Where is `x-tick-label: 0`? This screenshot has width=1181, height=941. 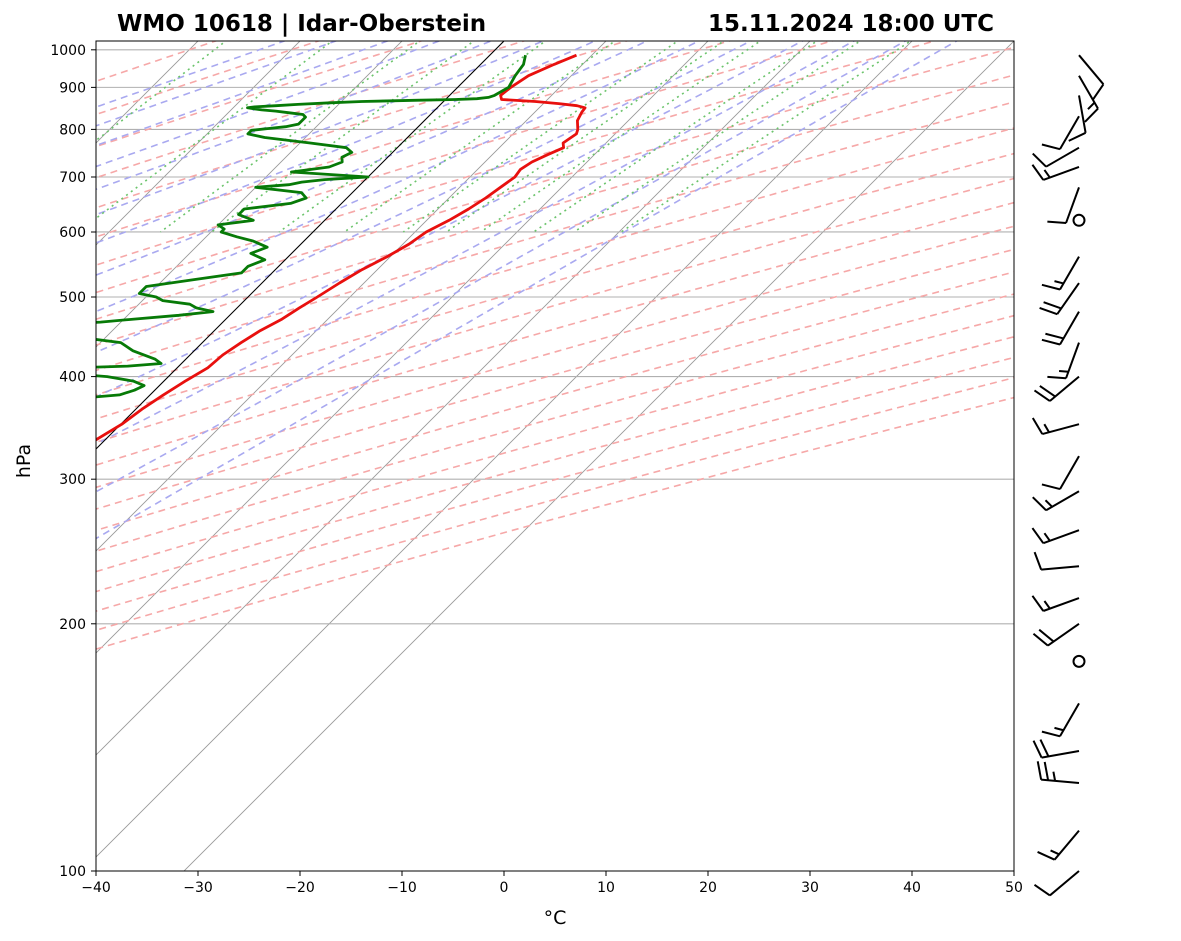 x-tick-label: 0 is located at coordinates (504, 888).